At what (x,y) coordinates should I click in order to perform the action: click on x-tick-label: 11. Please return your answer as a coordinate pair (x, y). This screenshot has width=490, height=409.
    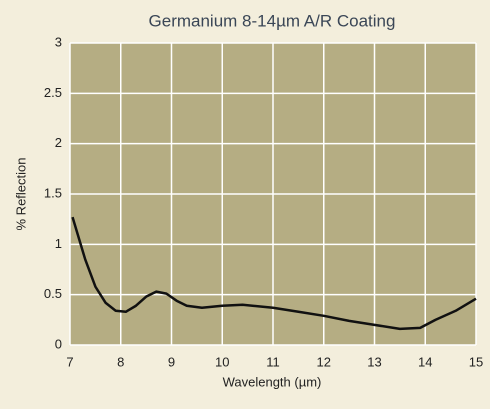
    Looking at the image, I should click on (273, 361).